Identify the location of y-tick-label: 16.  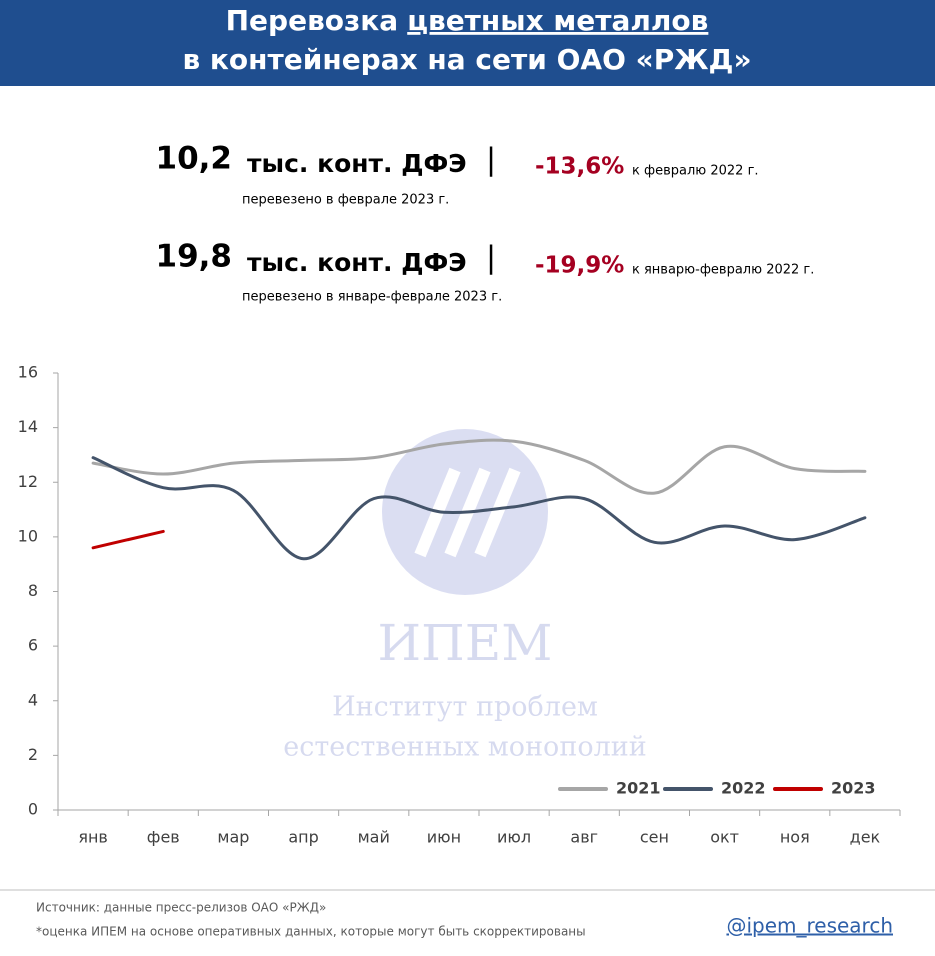
(28, 372).